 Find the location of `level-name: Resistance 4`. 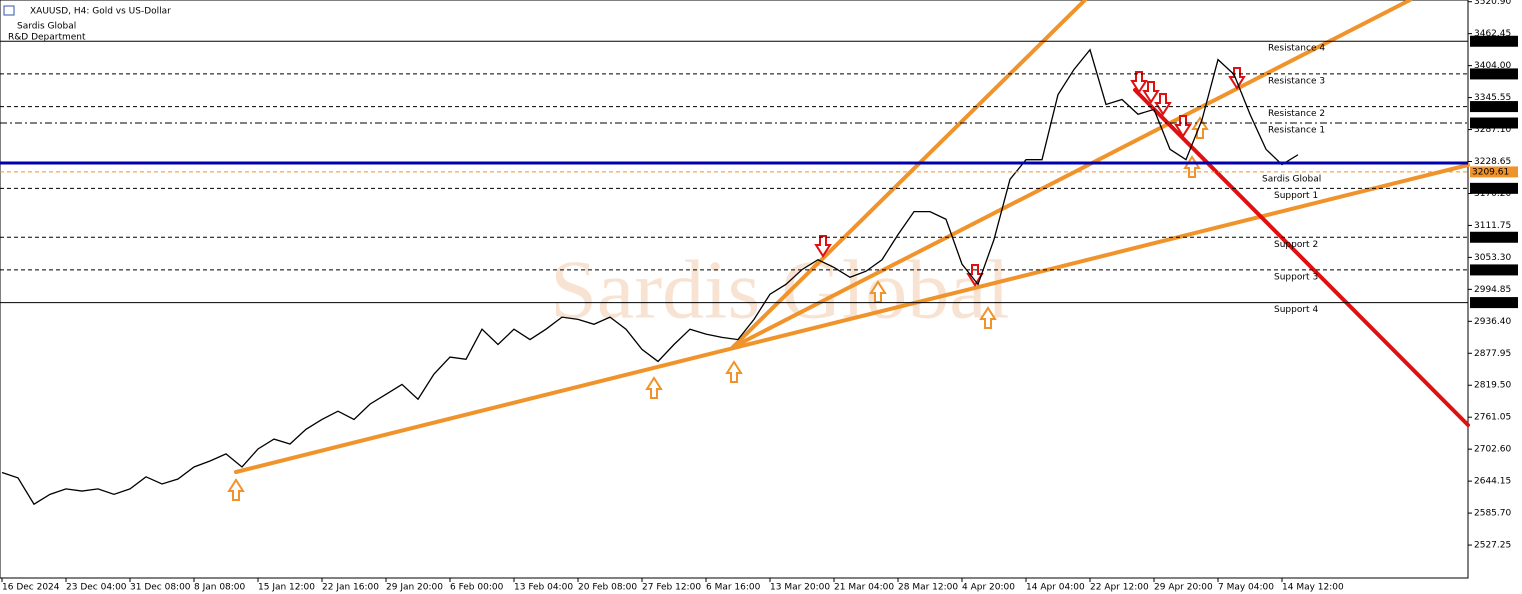

level-name: Resistance 4 is located at coordinates (1296, 49).